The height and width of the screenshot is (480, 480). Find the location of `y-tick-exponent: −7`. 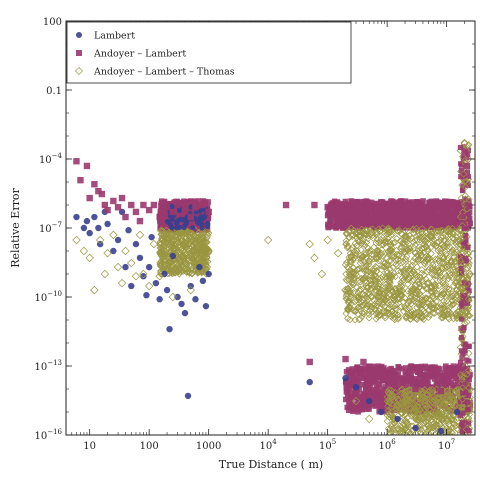

y-tick-exponent: −7 is located at coordinates (57, 225).